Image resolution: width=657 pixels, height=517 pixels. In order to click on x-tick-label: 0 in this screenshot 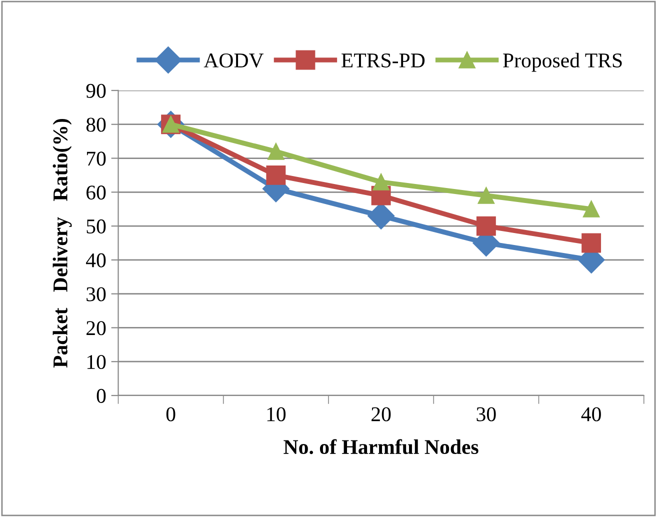, I will do `click(171, 414)`.